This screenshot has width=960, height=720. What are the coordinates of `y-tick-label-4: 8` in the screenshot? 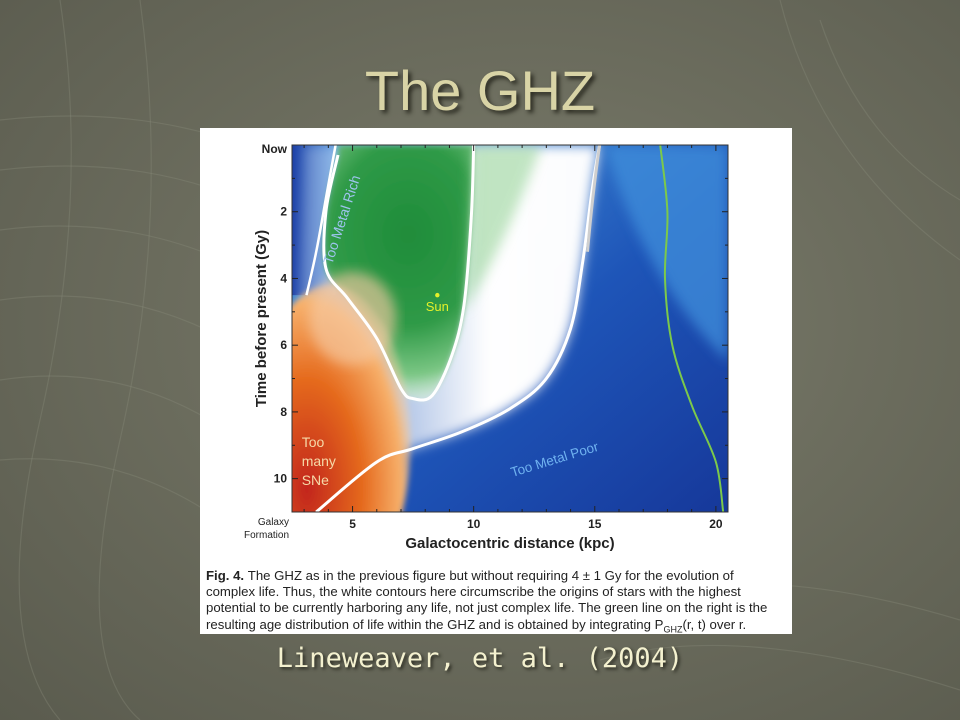 It's located at (283, 412).